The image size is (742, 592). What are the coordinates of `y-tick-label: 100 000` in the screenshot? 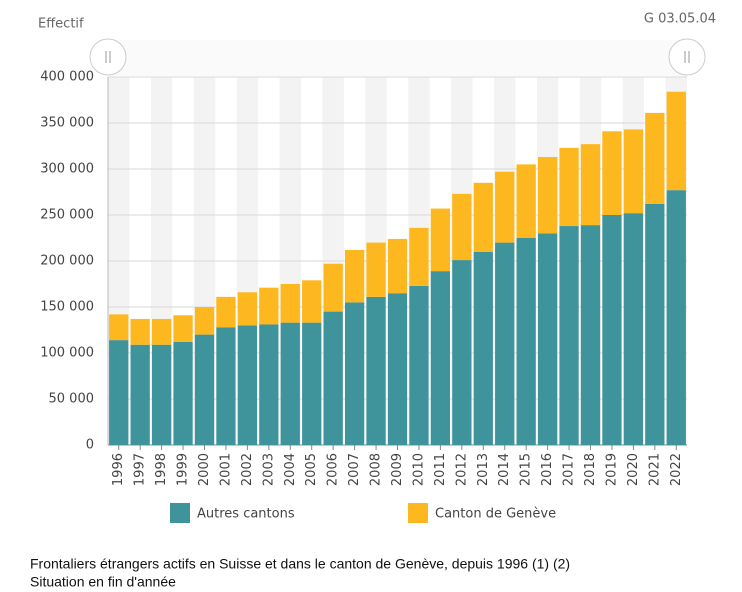 It's located at (67, 353).